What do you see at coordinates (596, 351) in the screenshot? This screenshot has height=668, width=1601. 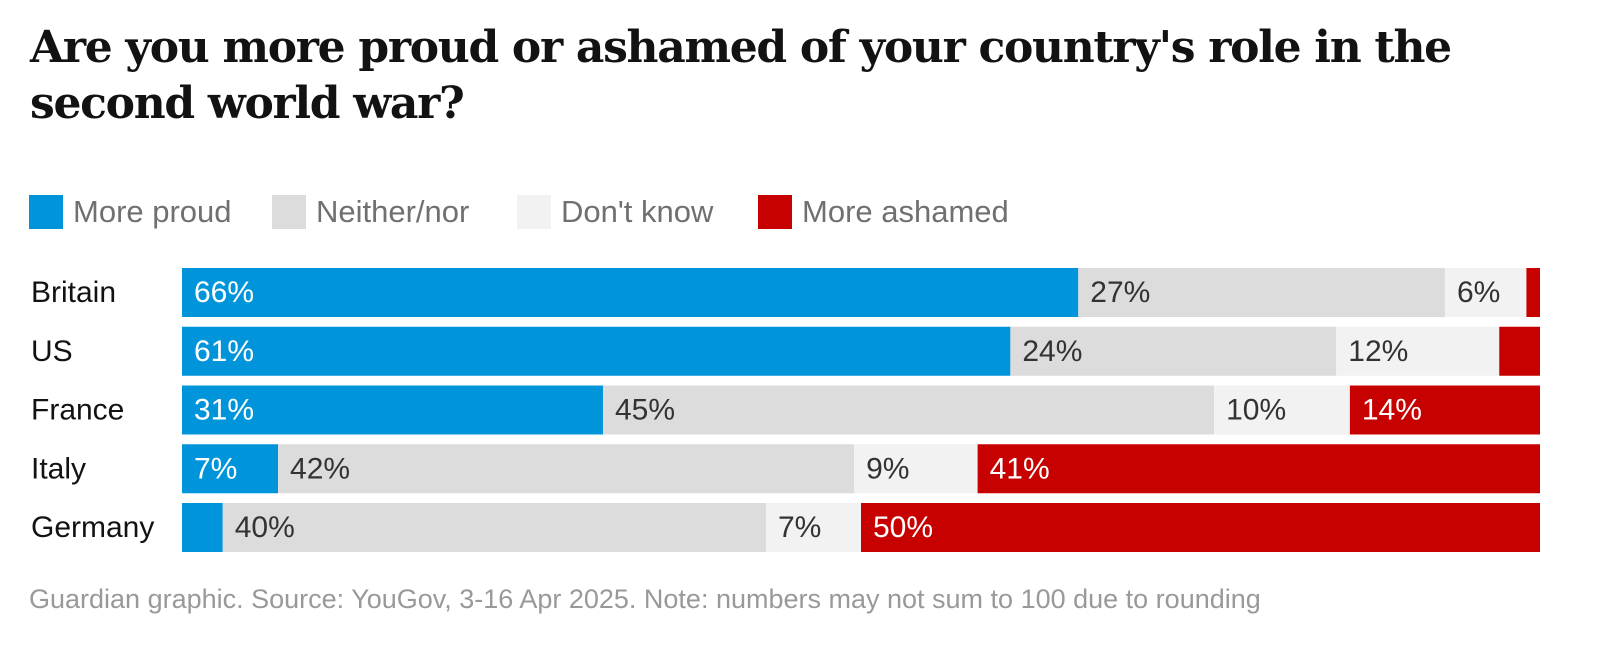 I see `bar-more-proud-us` at bounding box center [596, 351].